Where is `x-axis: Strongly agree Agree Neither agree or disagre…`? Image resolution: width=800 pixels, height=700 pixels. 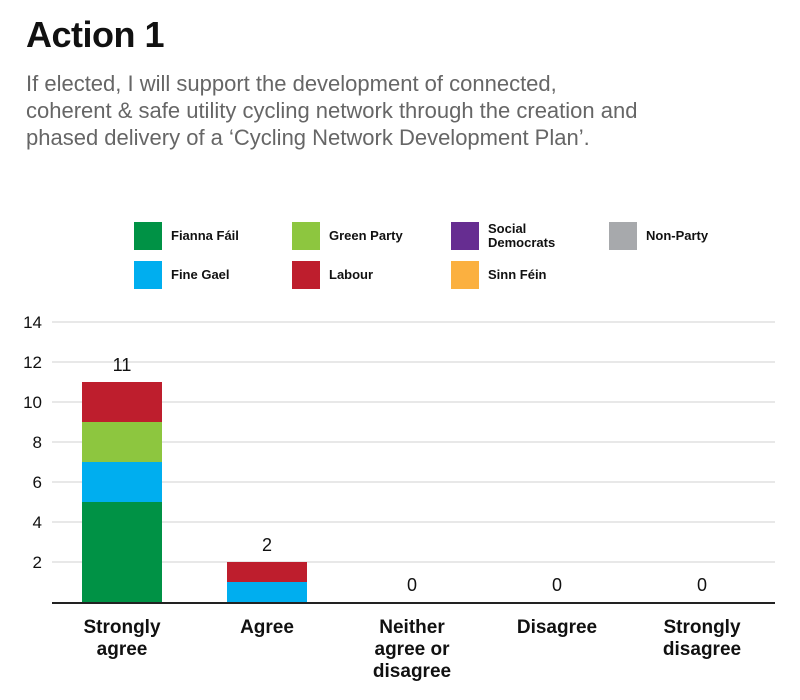
x-axis: Strongly agree Agree Neither agree or disagre… is located at coordinates (413, 642).